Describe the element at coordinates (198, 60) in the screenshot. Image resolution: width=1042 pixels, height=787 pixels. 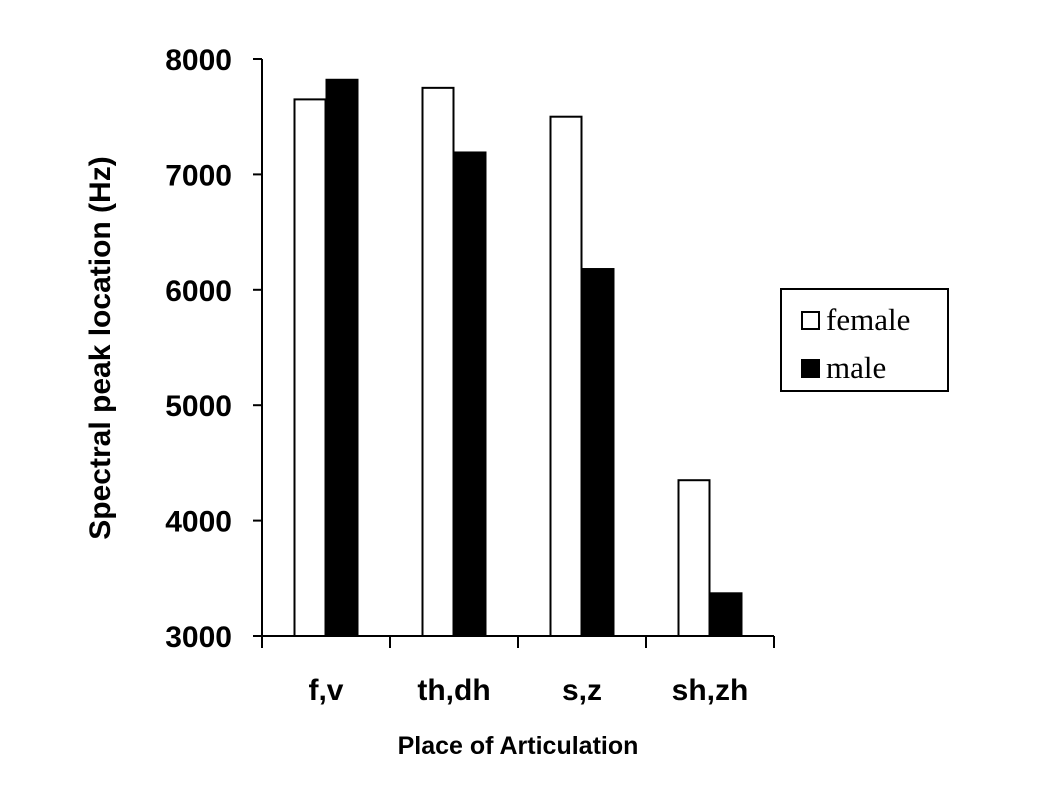
I see `y-tick-label: 8000` at that location.